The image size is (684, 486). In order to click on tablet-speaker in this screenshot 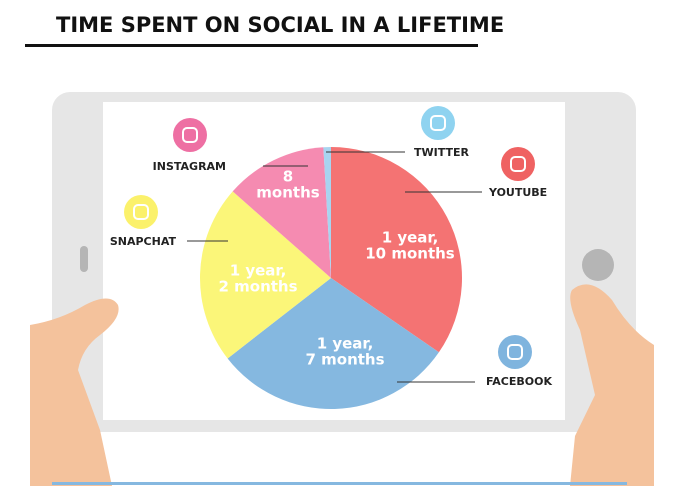, I will do `click(84, 259)`.